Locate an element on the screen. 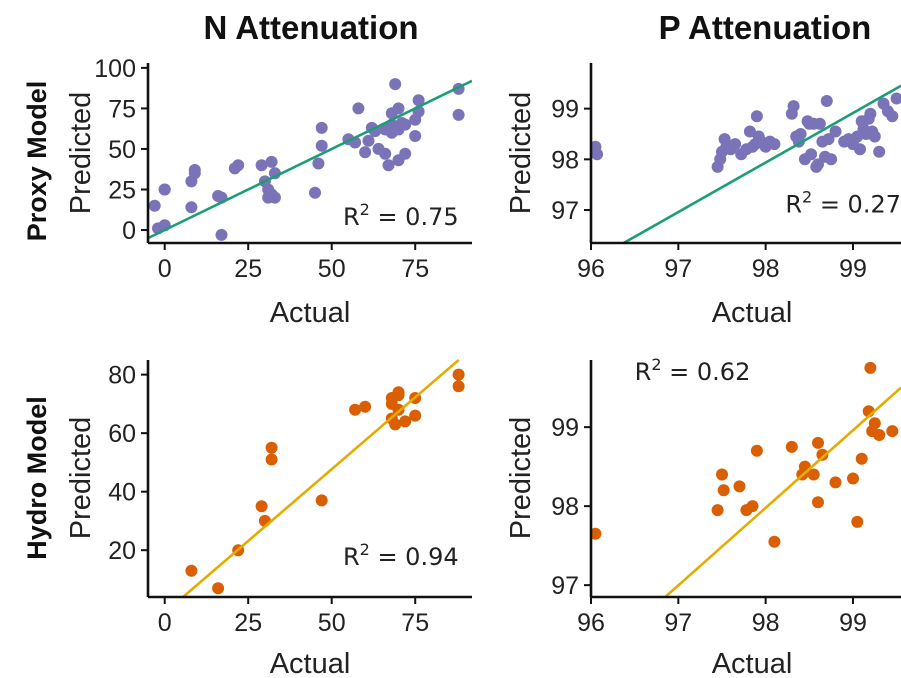 Image resolution: width=901 pixels, height=678 pixels. y-tick-label: 97 is located at coordinates (565, 586).